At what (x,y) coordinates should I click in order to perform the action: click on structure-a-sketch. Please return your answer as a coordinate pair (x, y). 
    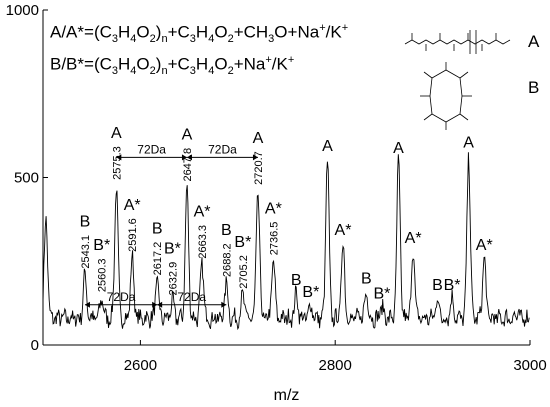
    Looking at the image, I should click on (457, 42).